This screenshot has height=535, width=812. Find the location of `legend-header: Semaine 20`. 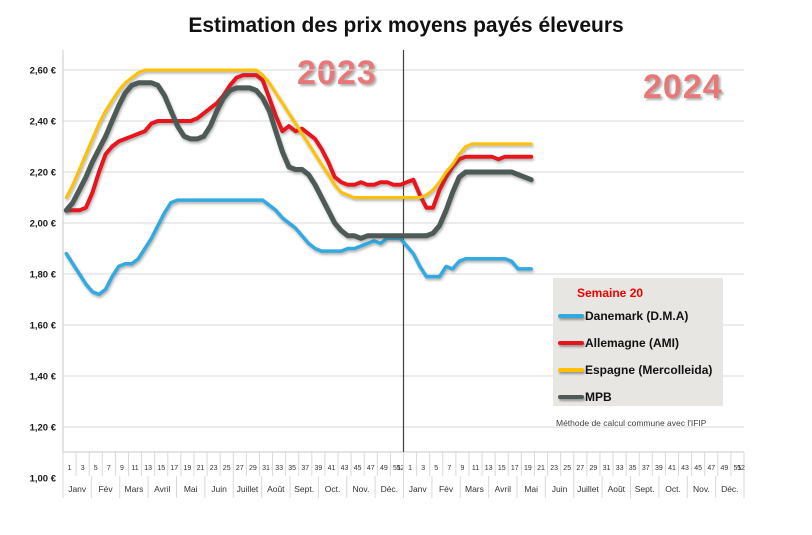

legend-header: Semaine 20 is located at coordinates (610, 293).